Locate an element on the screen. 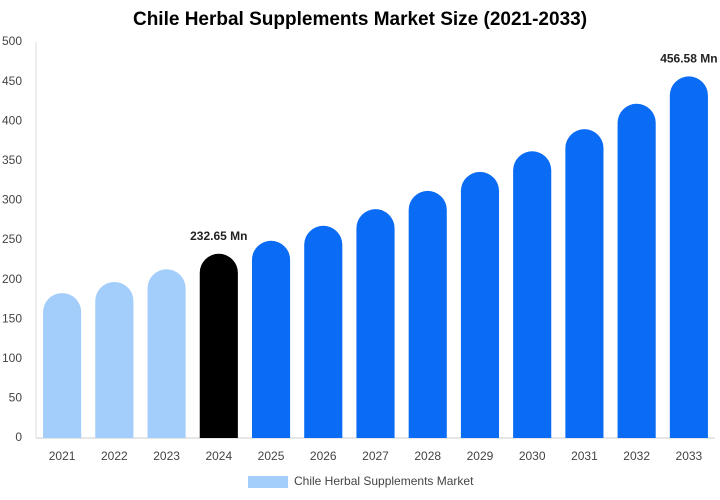 The width and height of the screenshot is (720, 500). x-tick-label: 2031 is located at coordinates (584, 456).